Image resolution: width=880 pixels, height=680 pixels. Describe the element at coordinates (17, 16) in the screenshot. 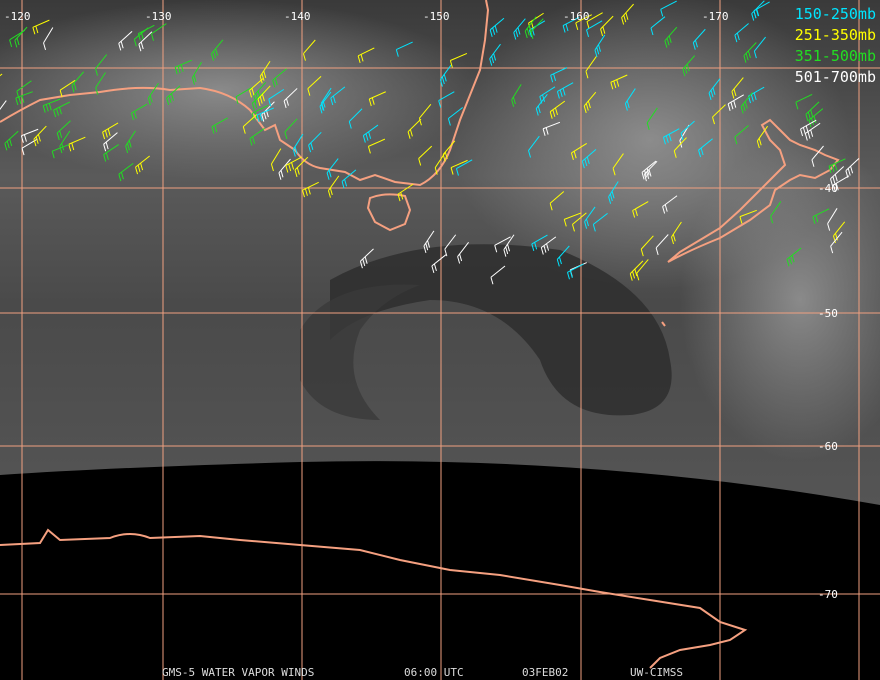

I see `longitude-label: -120` at that location.